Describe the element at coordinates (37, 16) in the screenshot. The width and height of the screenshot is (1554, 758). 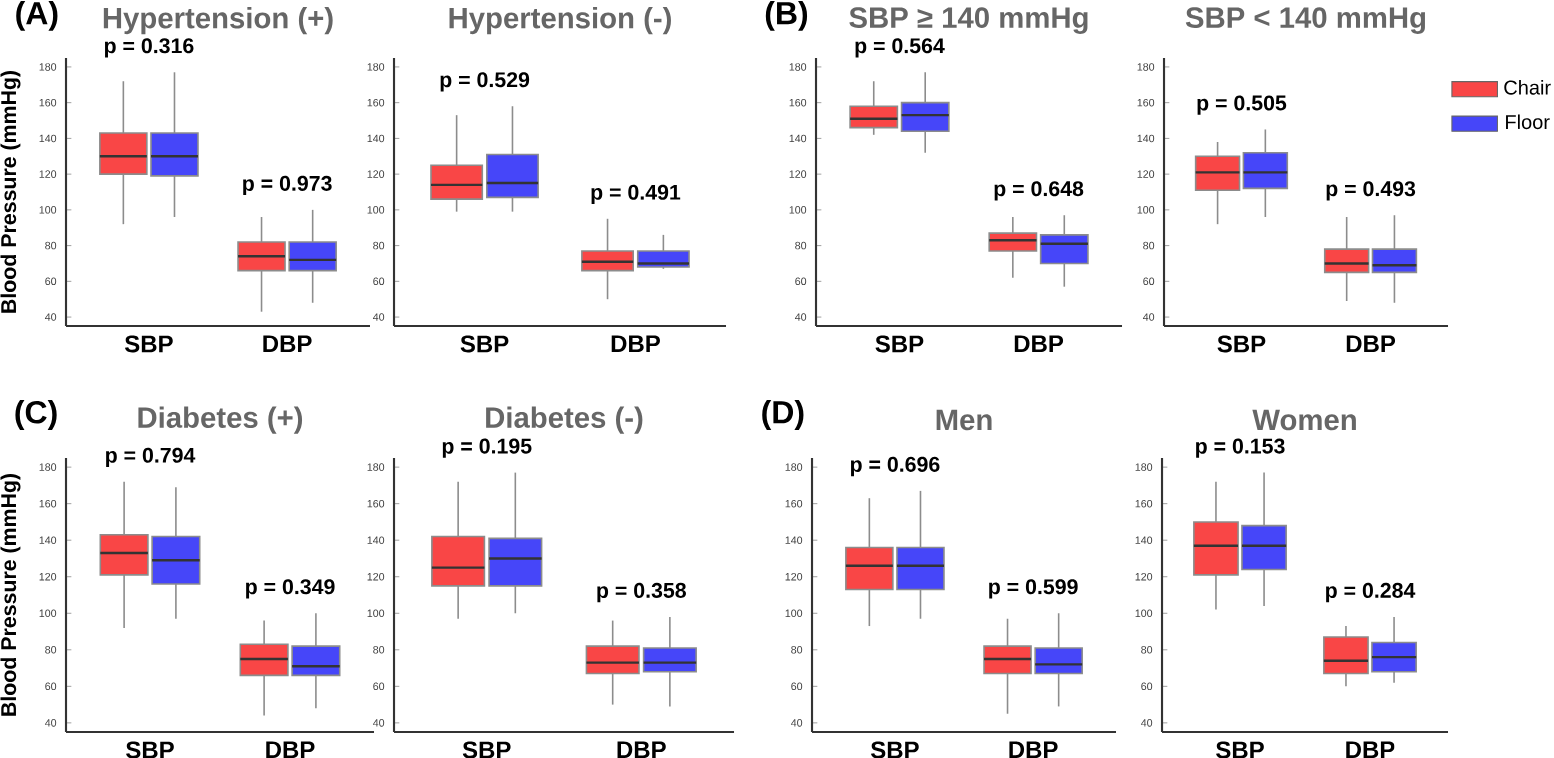
I see `text: (A)` at that location.